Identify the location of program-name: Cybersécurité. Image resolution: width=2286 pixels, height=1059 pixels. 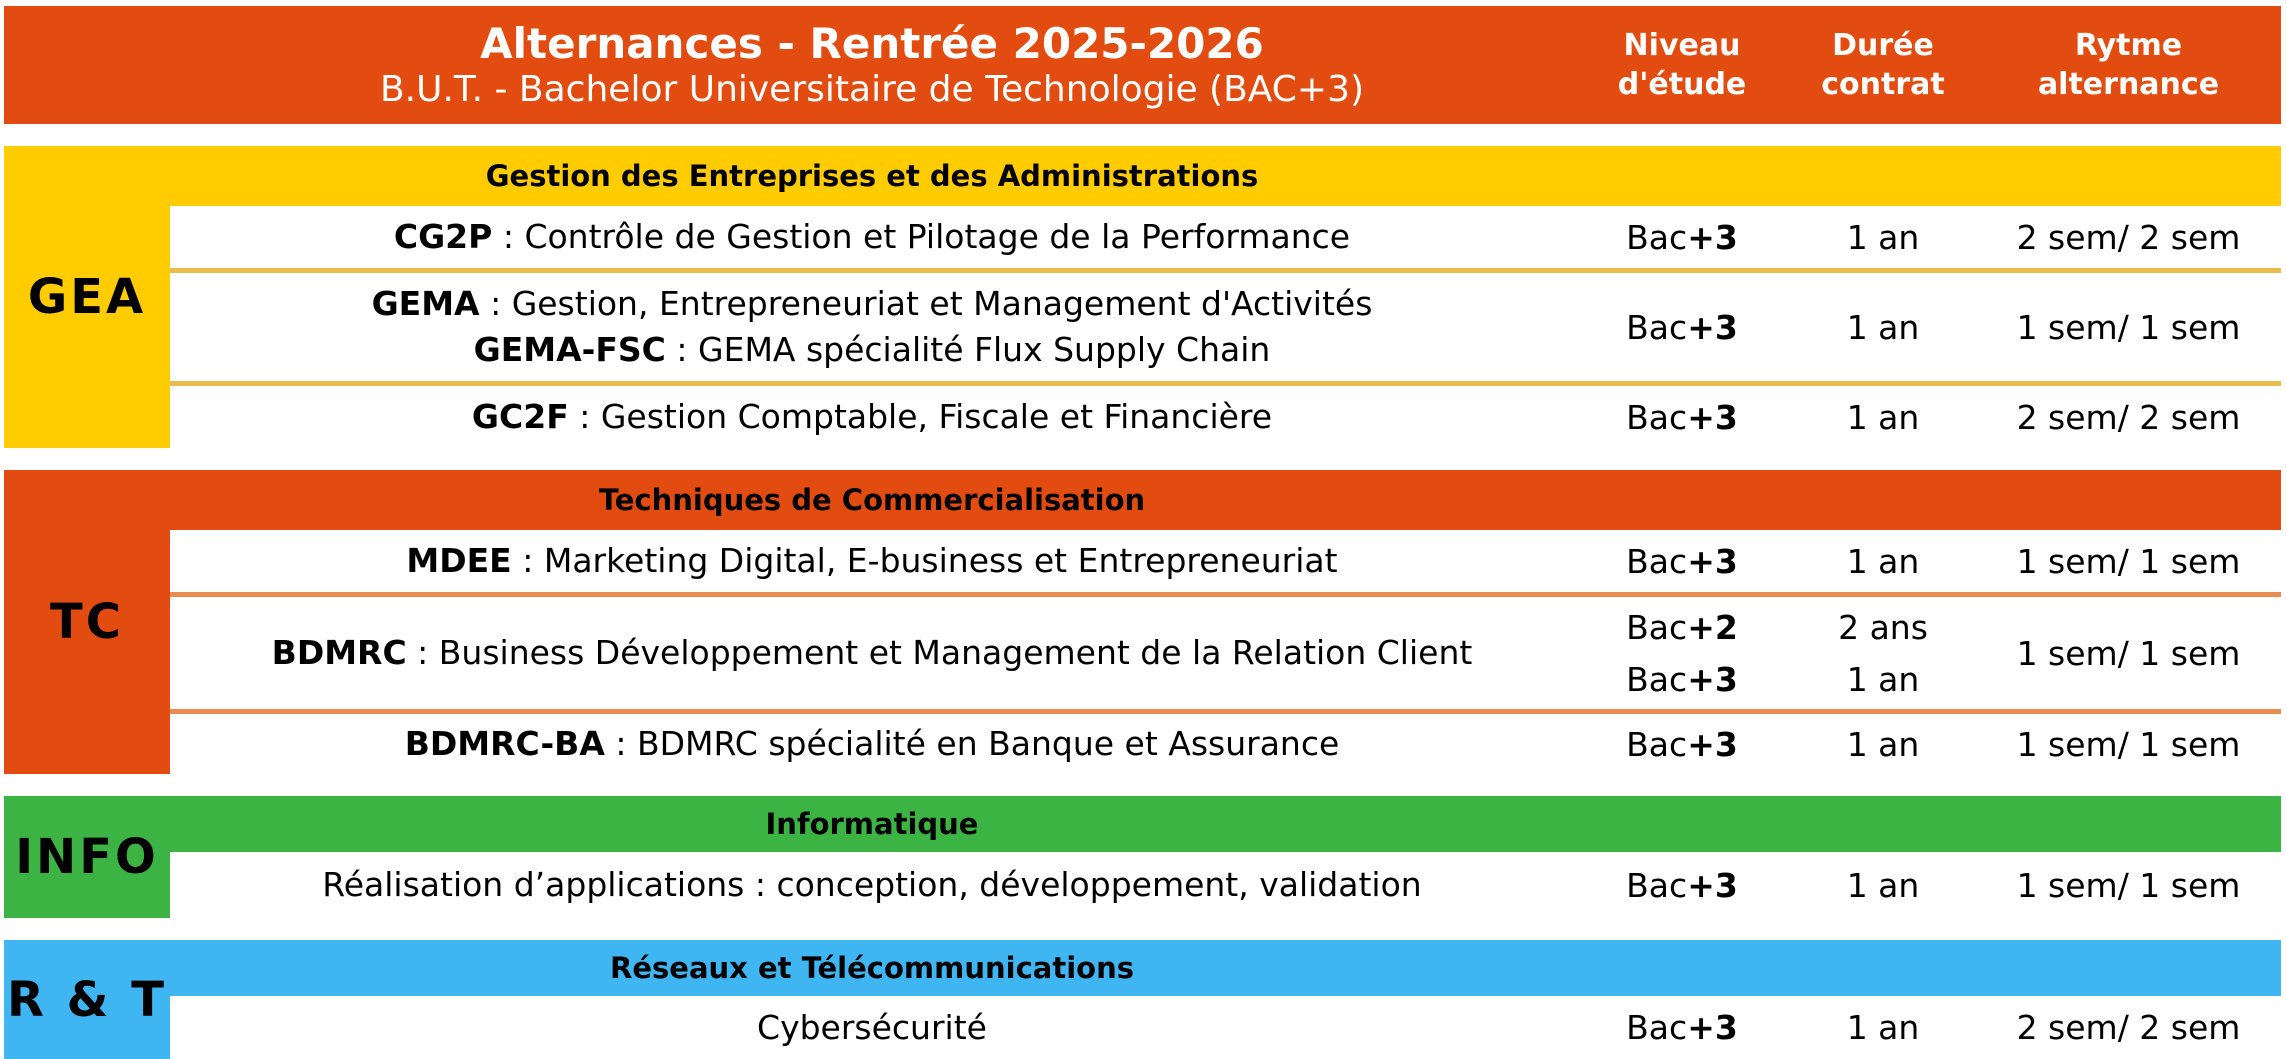
(872, 1028).